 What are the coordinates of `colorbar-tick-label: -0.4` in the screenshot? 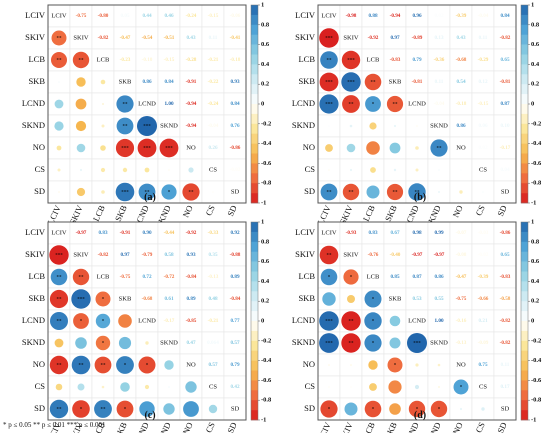 It's located at (266, 143).